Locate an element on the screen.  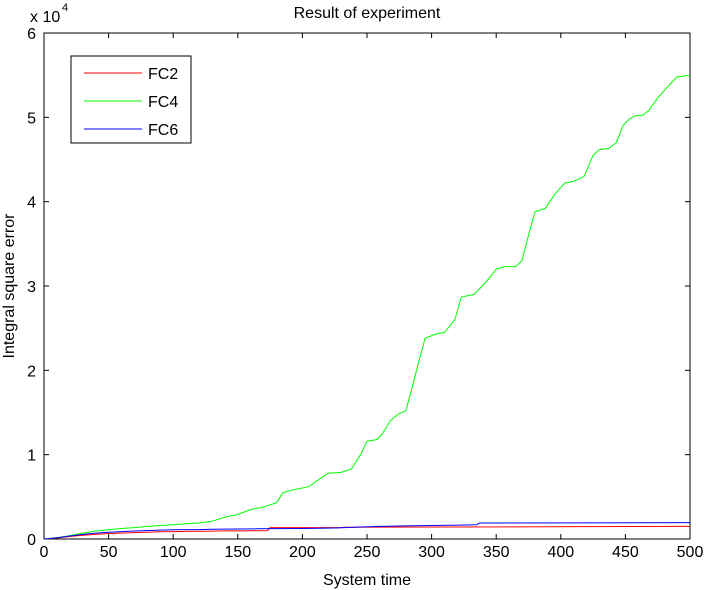
legend-label-fc2: FC2 is located at coordinates (163, 74).